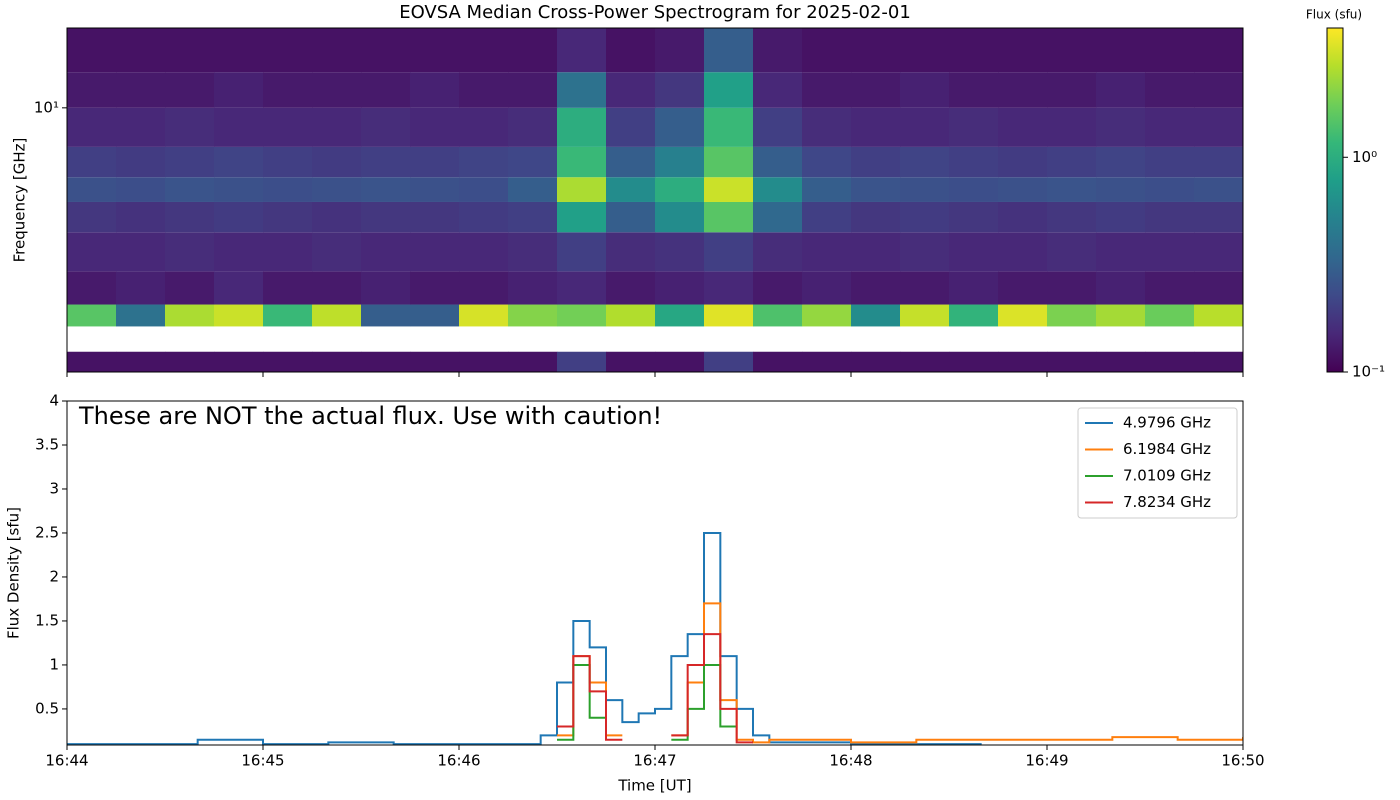 The image size is (1400, 800). What do you see at coordinates (655, 688) in the screenshot?
I see `series-line` at bounding box center [655, 688].